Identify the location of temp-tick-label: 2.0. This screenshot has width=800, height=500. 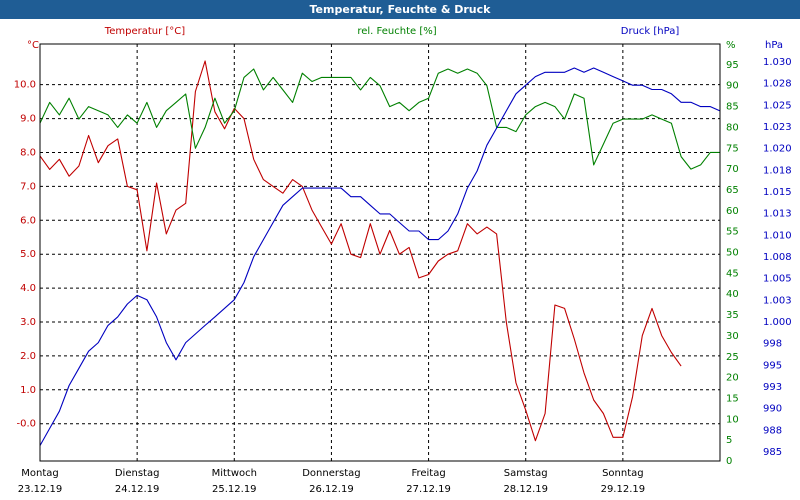
(28, 356).